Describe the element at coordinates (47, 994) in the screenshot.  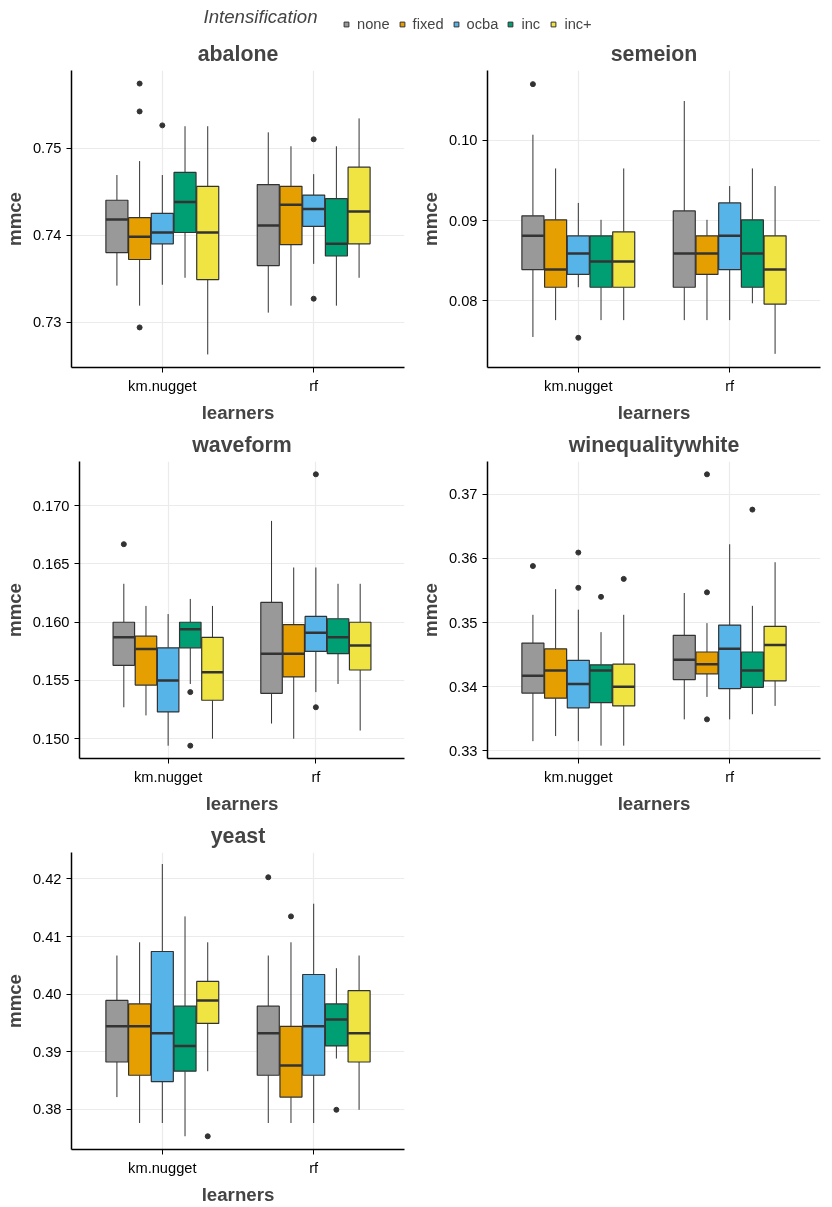
I see `y-tick-label: 0.40` at that location.